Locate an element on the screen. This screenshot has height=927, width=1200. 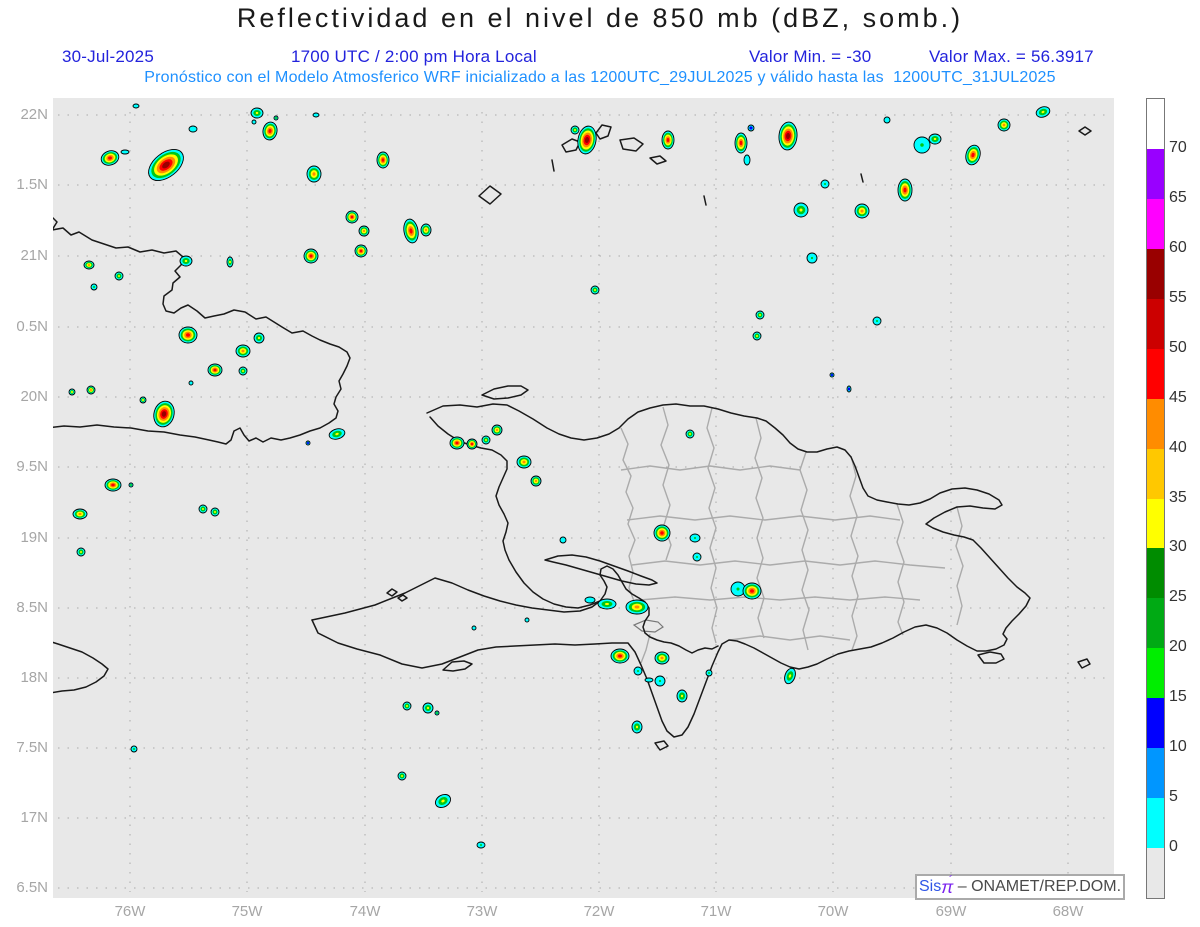
lon-tick-label: 71W is located at coordinates (716, 911).